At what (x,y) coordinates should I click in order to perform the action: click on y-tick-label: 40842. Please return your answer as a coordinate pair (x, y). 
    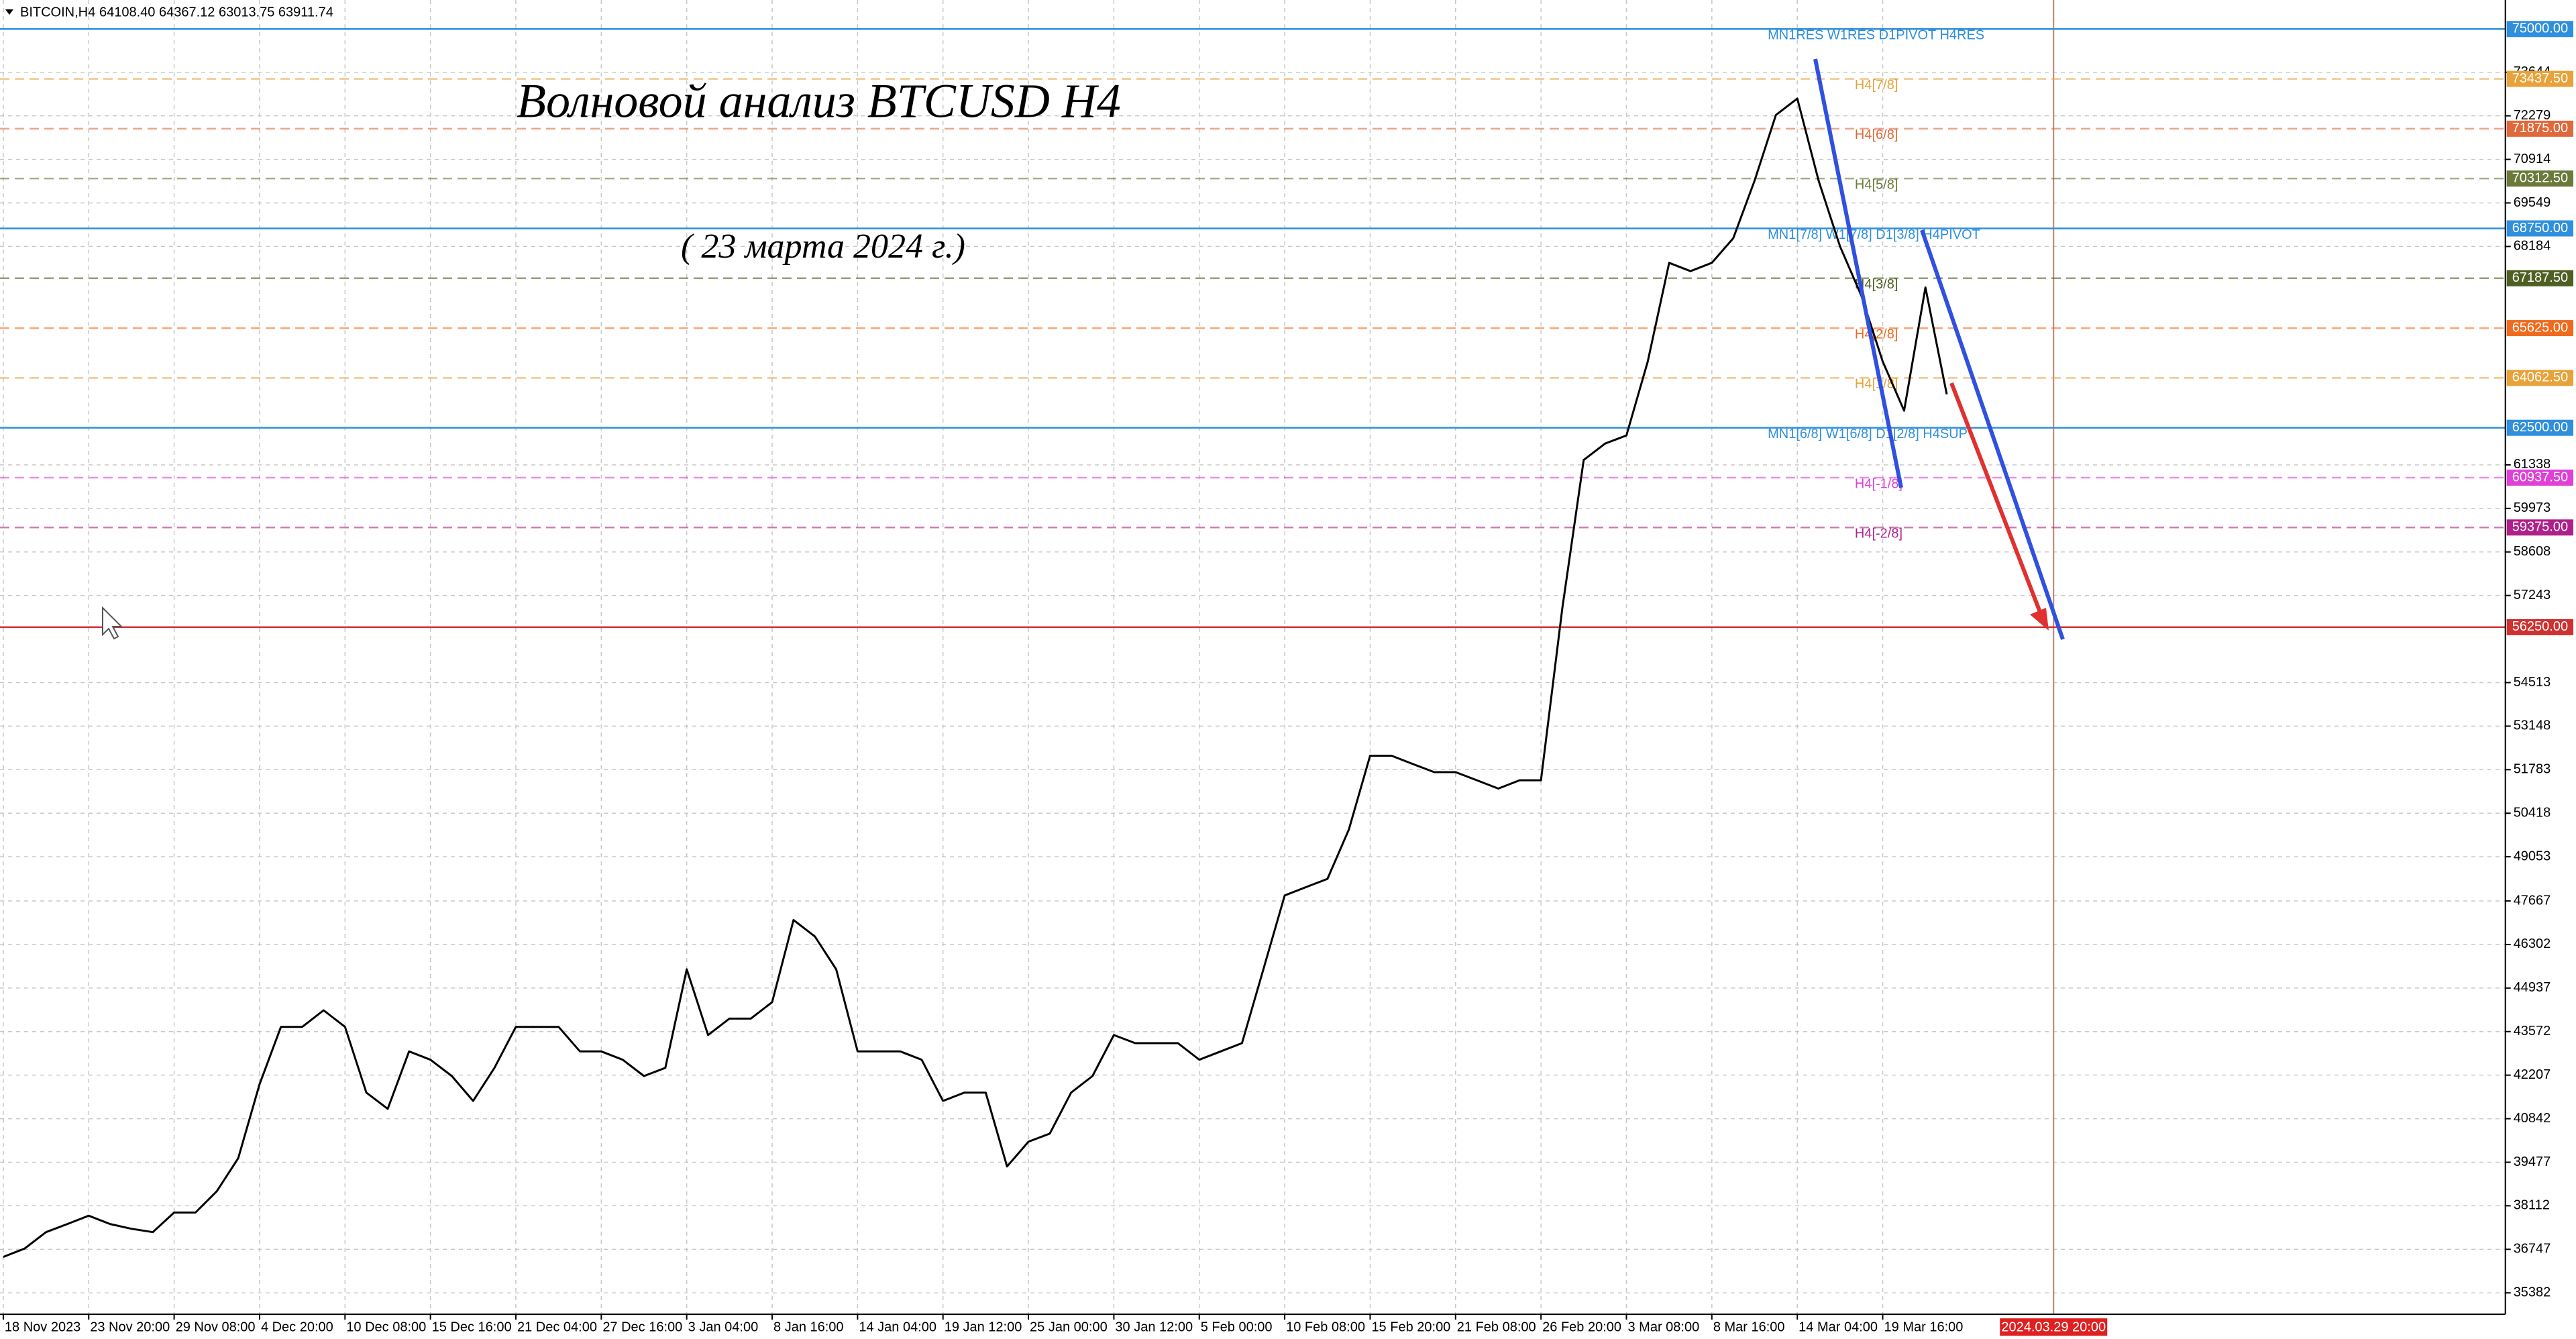
    Looking at the image, I should click on (2532, 1118).